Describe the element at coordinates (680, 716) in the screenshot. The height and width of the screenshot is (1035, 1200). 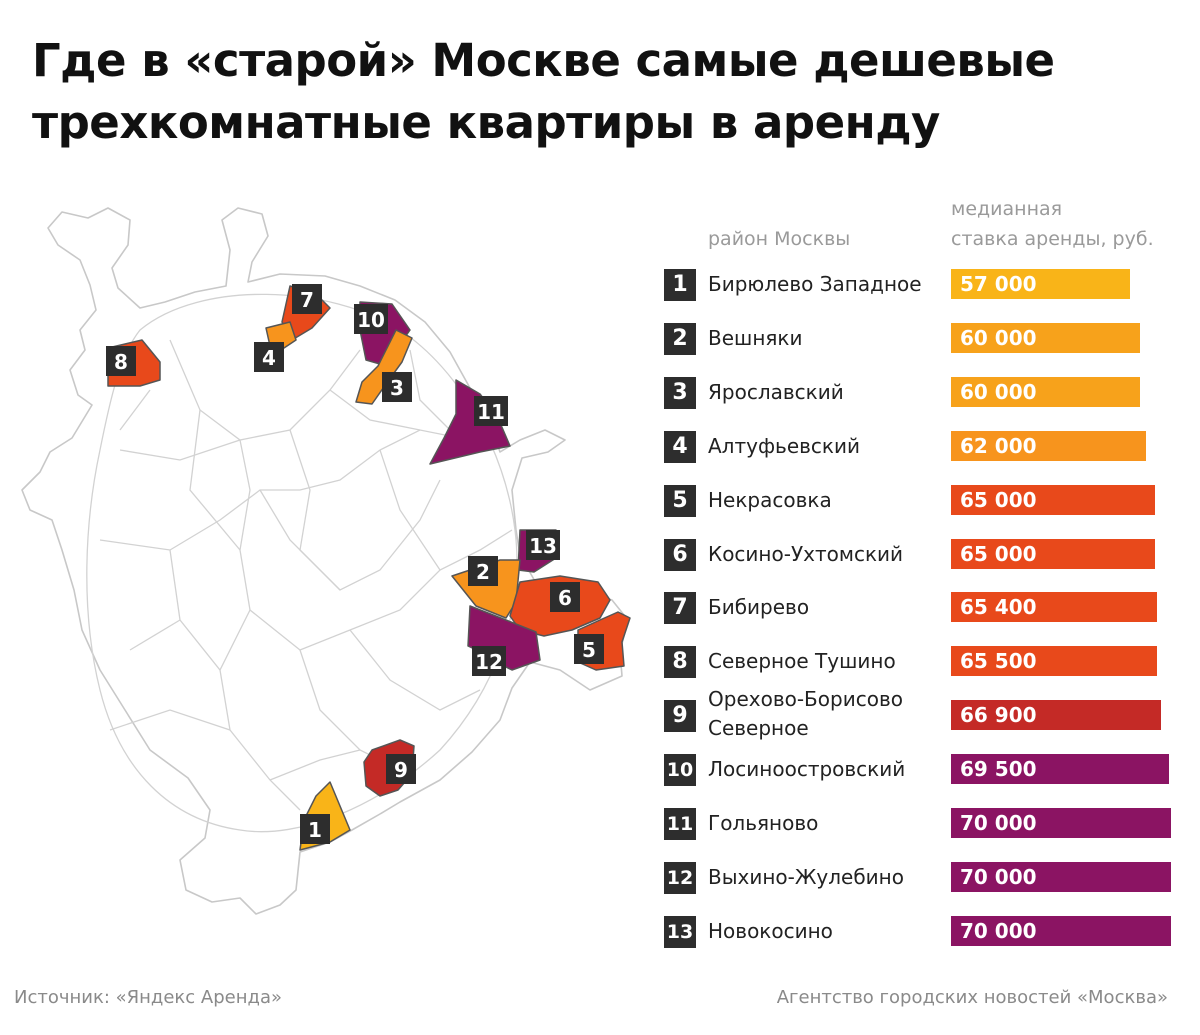
I see `rank-badge: 9` at that location.